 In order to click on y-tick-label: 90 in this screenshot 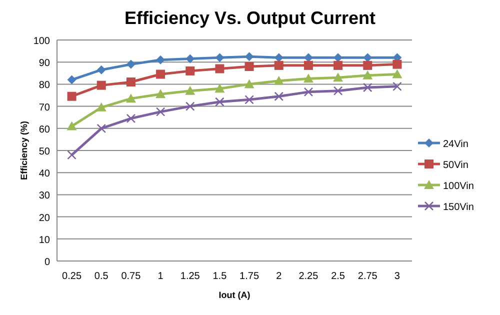, I will do `click(44, 64)`.